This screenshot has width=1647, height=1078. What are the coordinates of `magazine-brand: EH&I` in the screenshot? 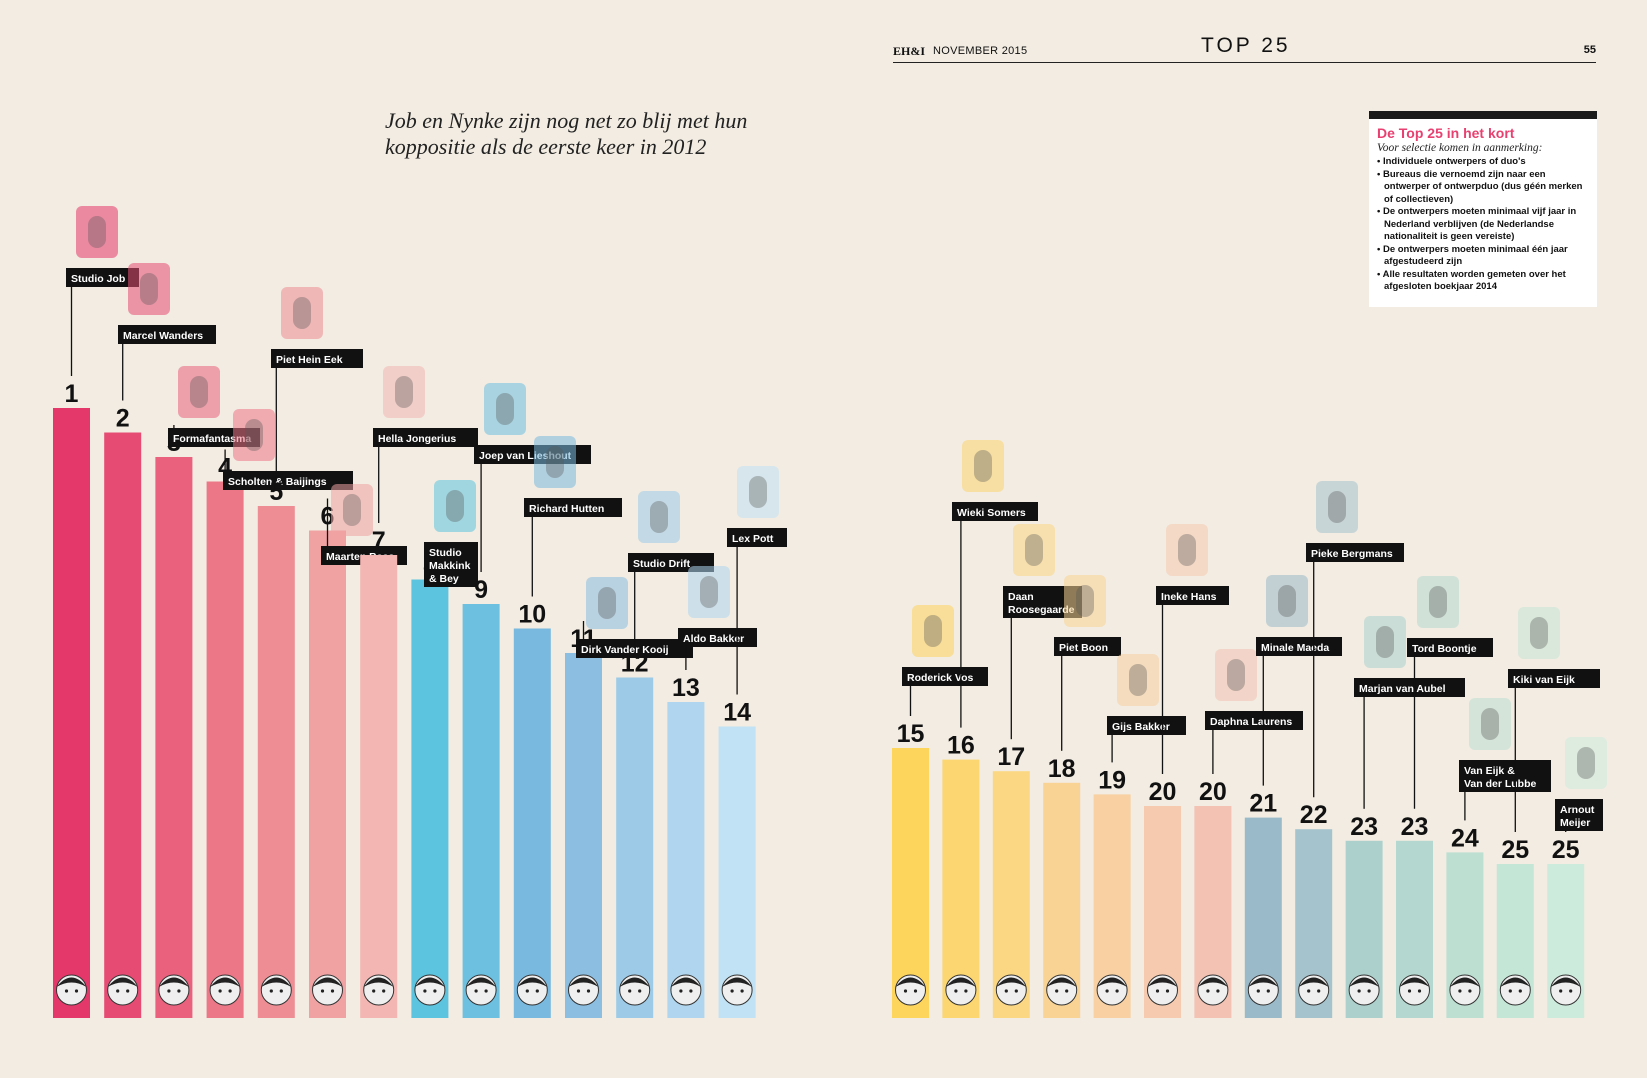 It's located at (909, 51).